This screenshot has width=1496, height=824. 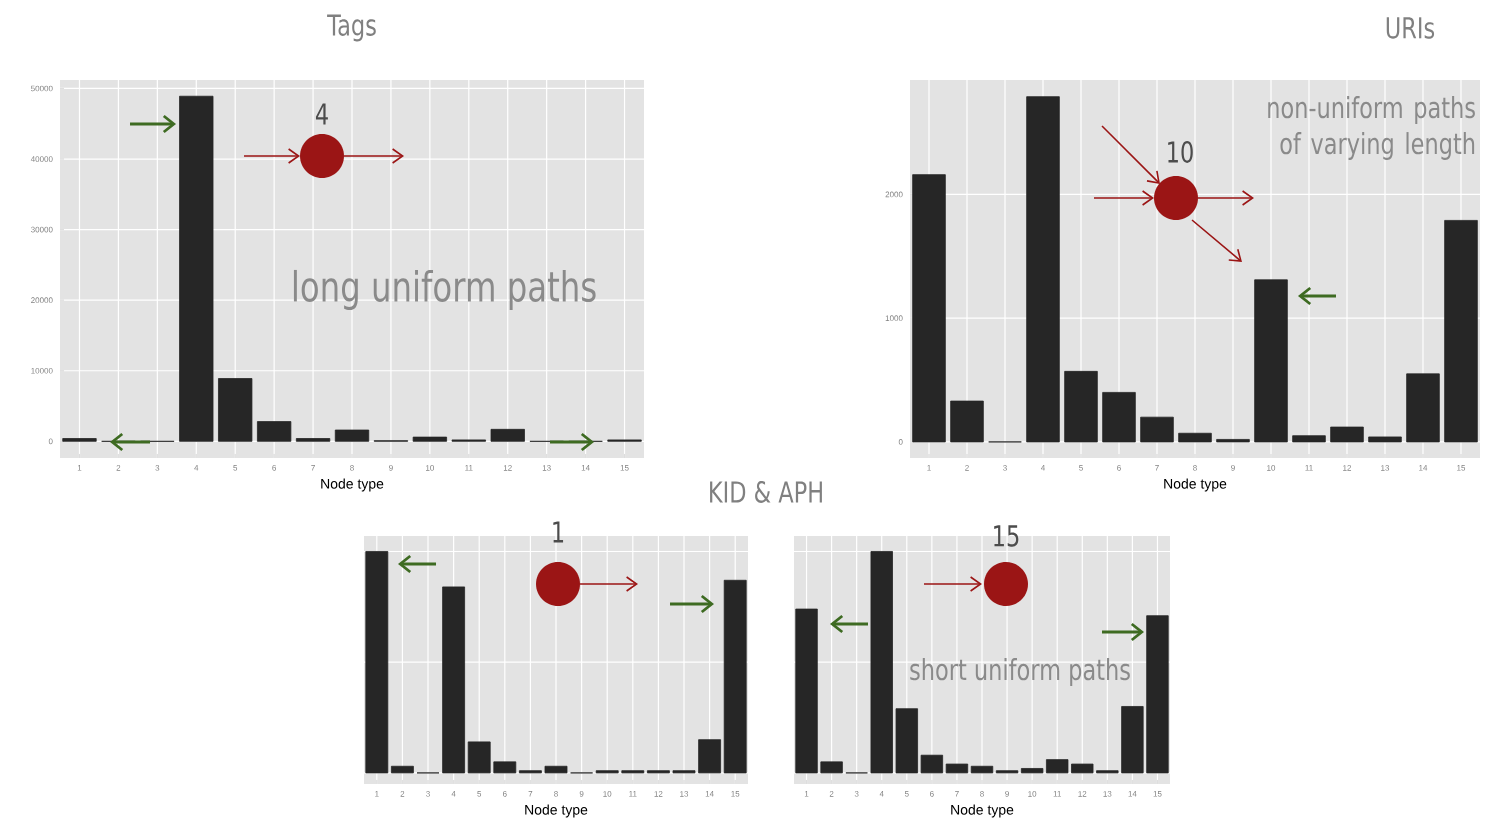 What do you see at coordinates (1020, 672) in the screenshot?
I see `annotation: short uniform paths` at bounding box center [1020, 672].